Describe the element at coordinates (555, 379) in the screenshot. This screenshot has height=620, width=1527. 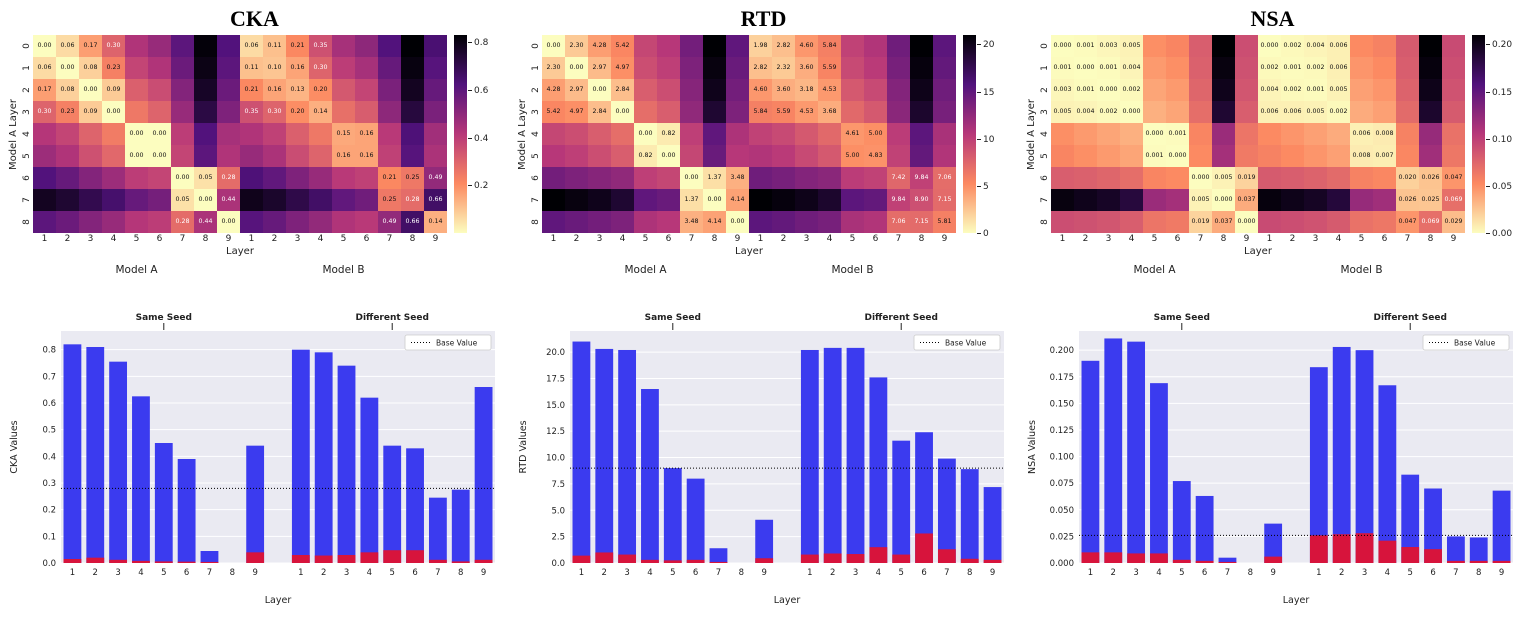
I see `y-tick-label: 17.5` at that location.